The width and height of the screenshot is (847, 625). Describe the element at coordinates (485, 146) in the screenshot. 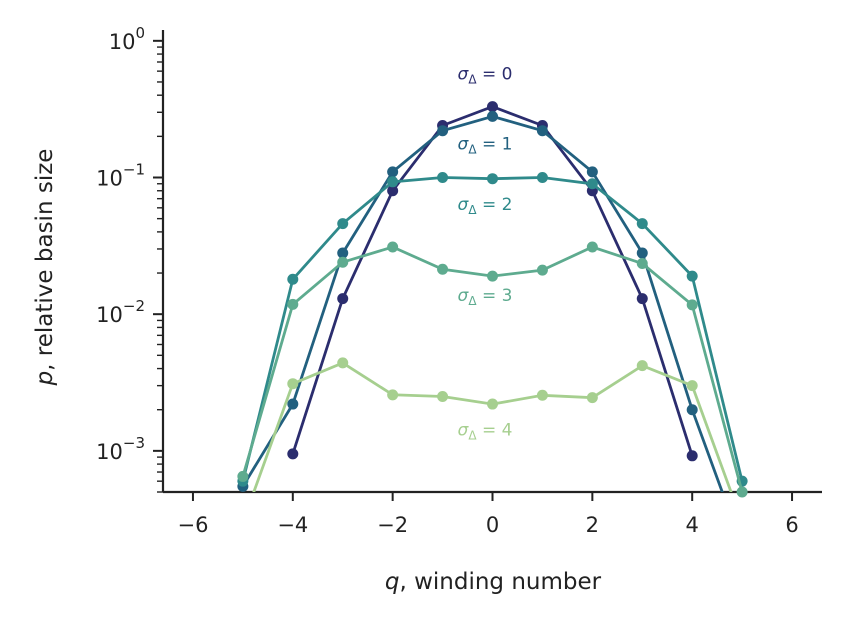

I see `series-label: σΔ = 1` at that location.